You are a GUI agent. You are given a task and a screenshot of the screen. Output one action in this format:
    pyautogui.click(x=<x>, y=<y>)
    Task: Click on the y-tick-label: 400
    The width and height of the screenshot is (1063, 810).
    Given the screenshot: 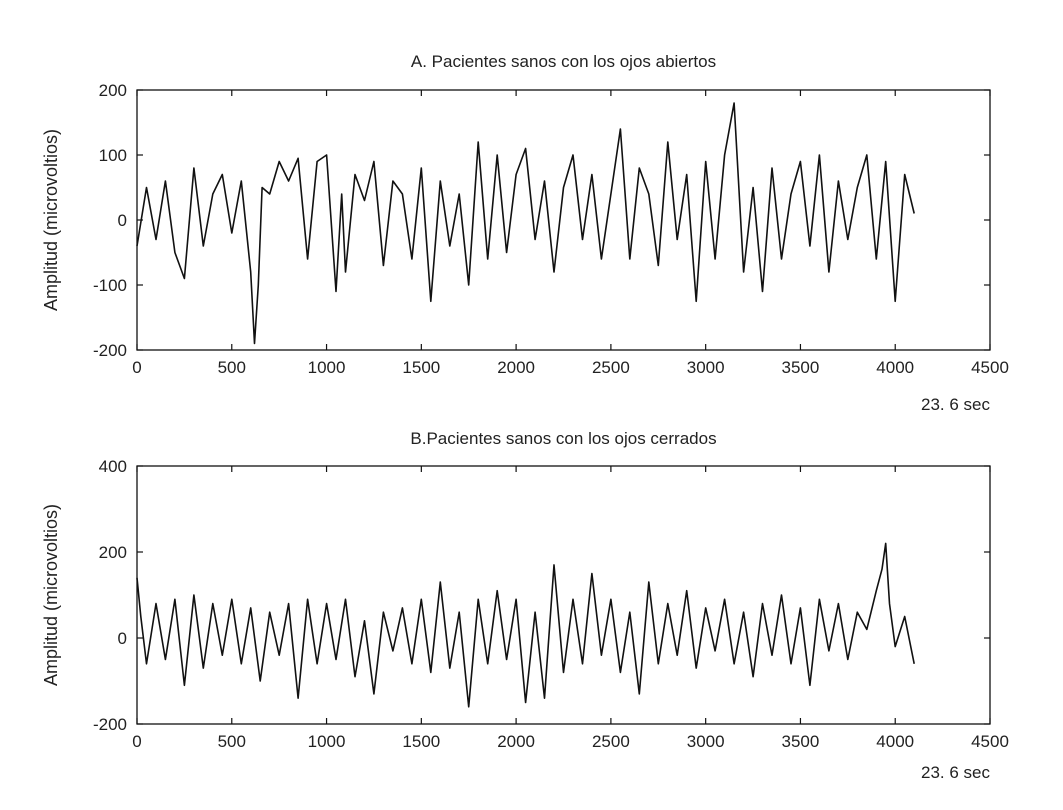 What is the action you would take?
    pyautogui.click(x=113, y=466)
    